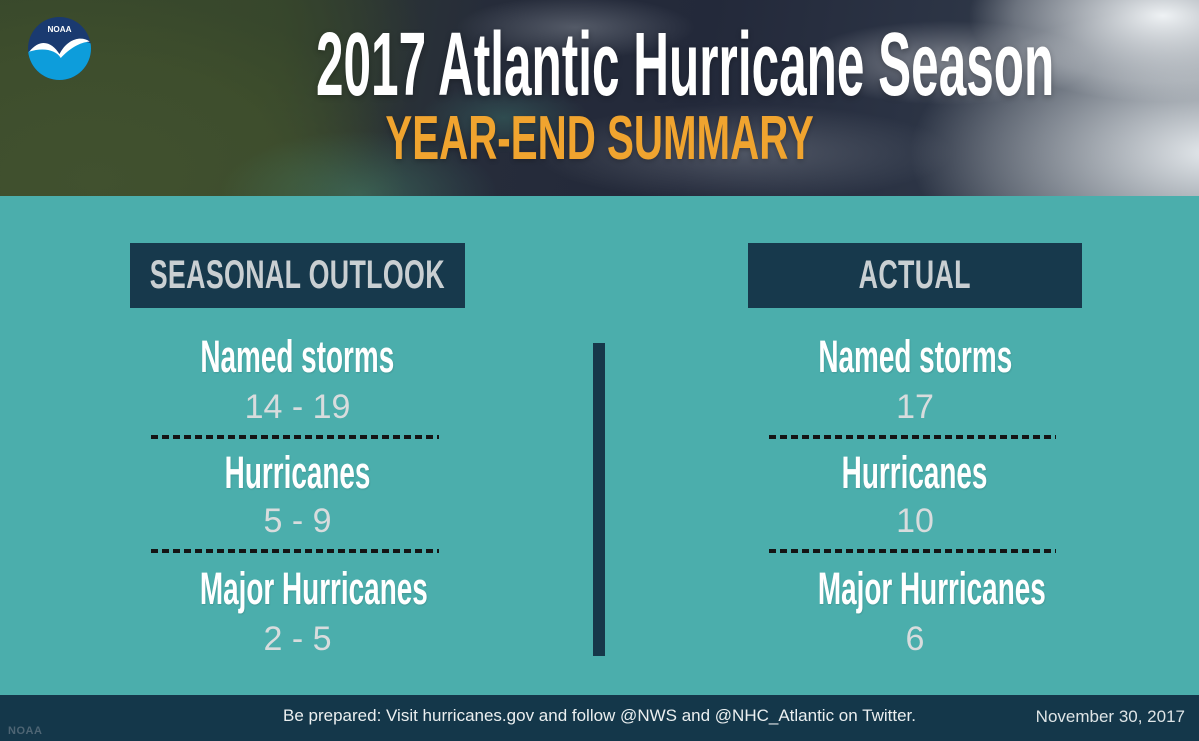 The width and height of the screenshot is (1199, 741). What do you see at coordinates (297, 639) in the screenshot?
I see `outlook-major-hurricanes-value: 2 - 5` at bounding box center [297, 639].